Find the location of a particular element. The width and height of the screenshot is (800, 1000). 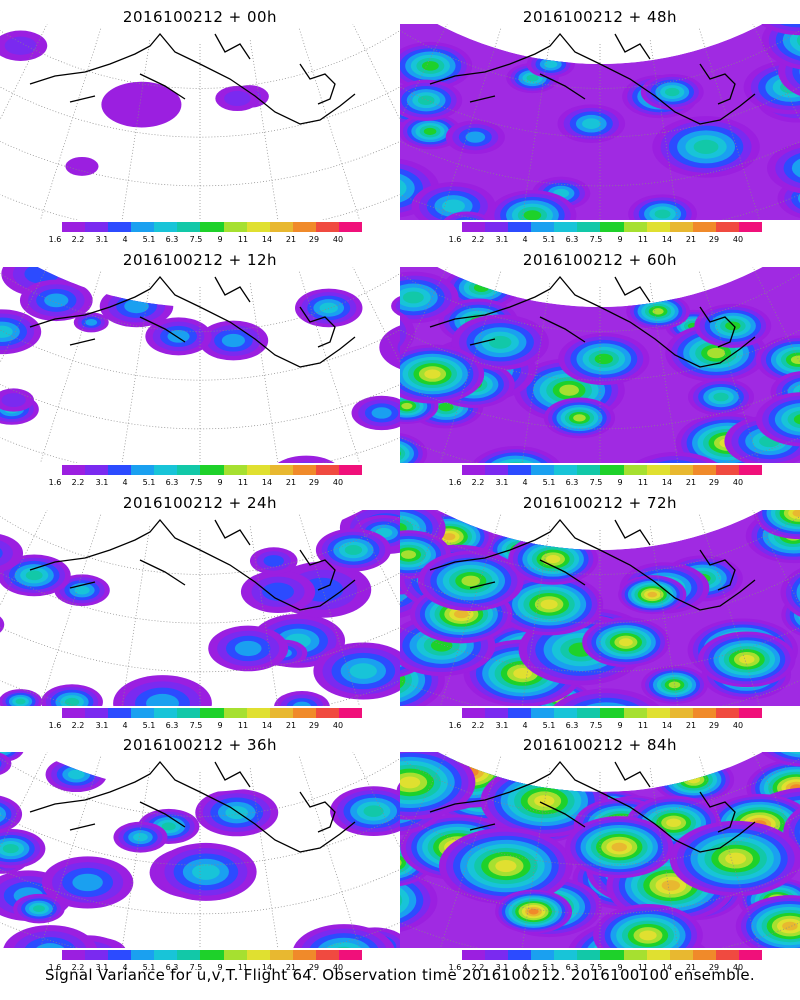

panel-title: 2016100212 + 72h is located at coordinates (600, 503).